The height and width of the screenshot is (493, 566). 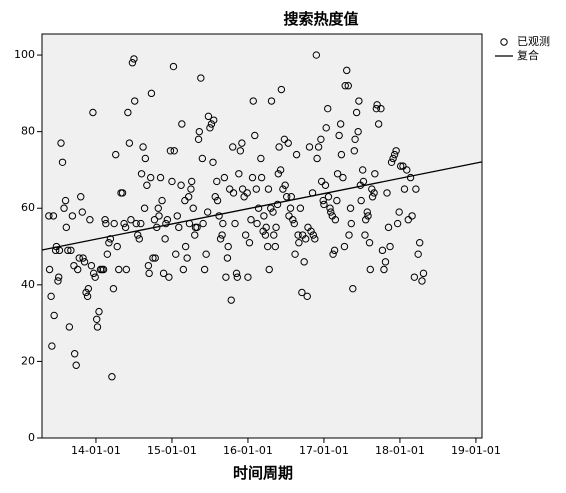 I want to click on x-tick-label: 14-01-01, so click(x=96, y=450).